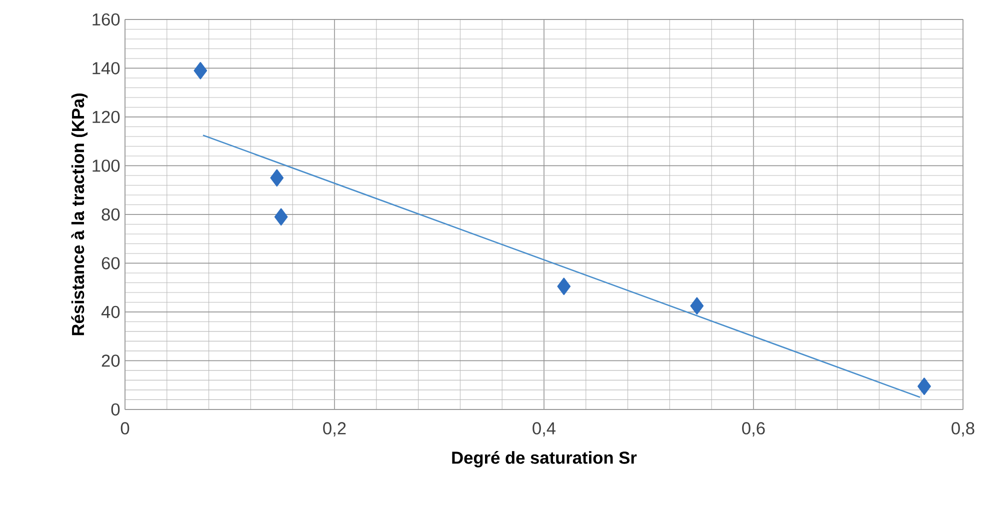 Image resolution: width=982 pixels, height=506 pixels. I want to click on x-tick-label: 0,8, so click(963, 429).